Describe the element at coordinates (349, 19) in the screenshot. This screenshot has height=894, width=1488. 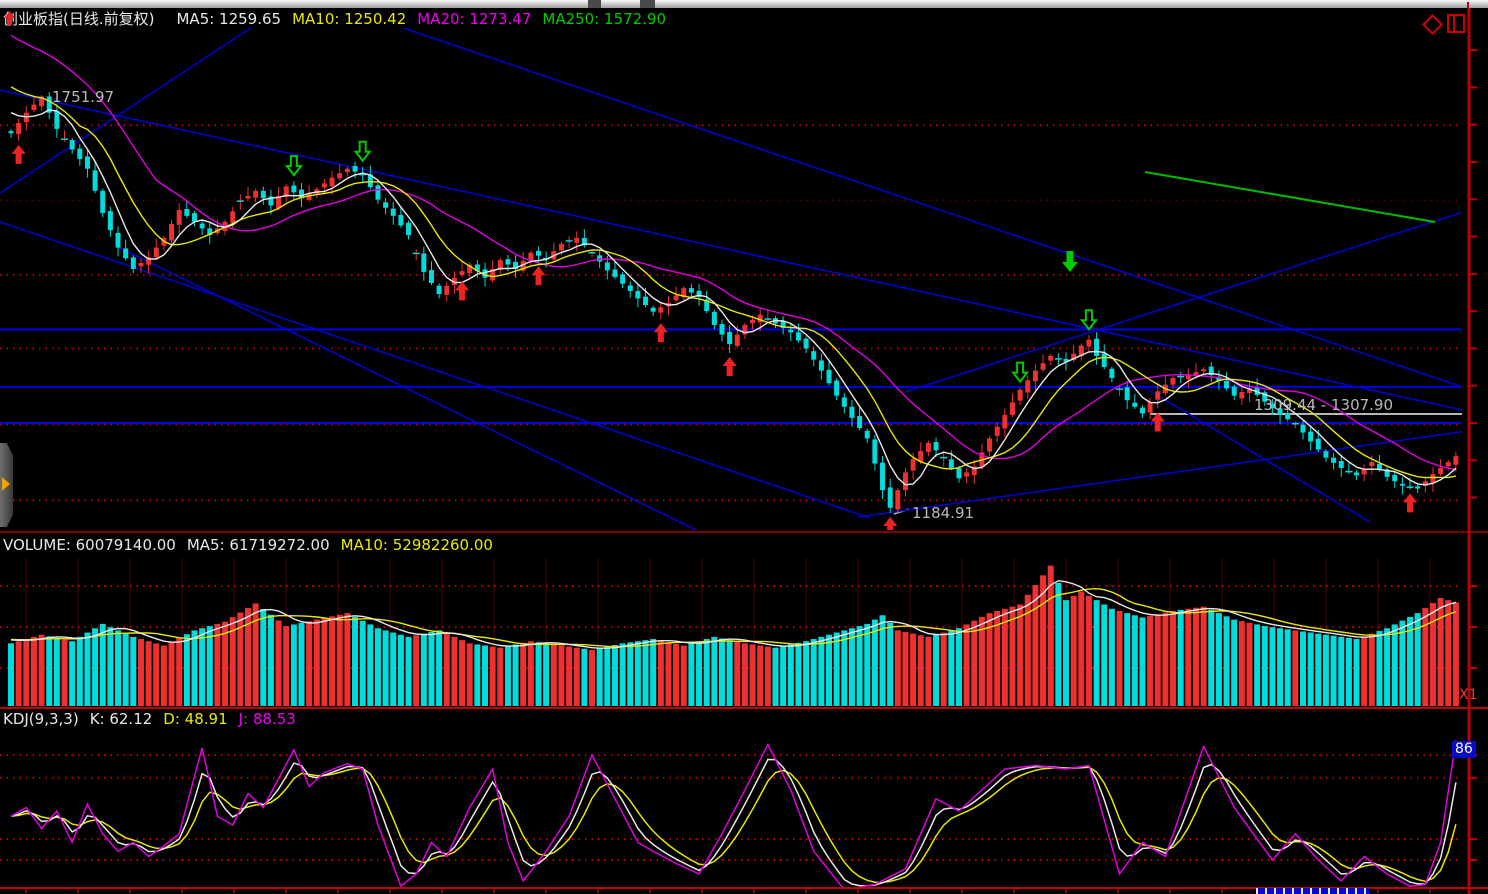
I see `ma10-label: MA10: 1250.42` at that location.